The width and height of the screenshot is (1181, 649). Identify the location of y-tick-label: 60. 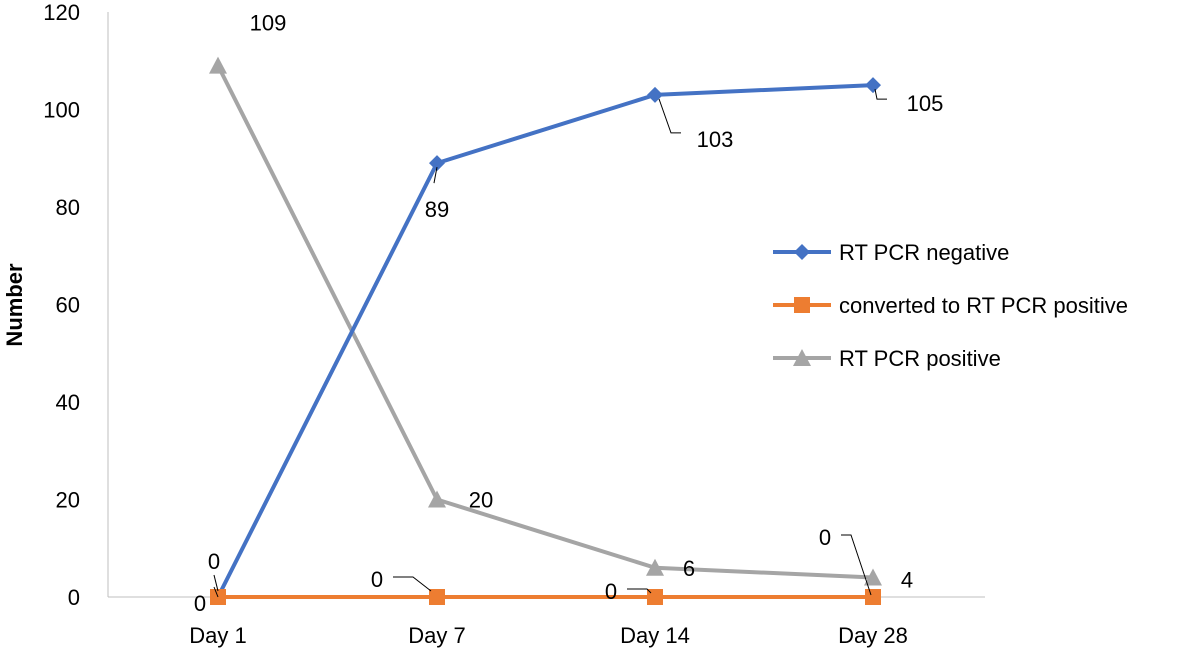
(68, 305).